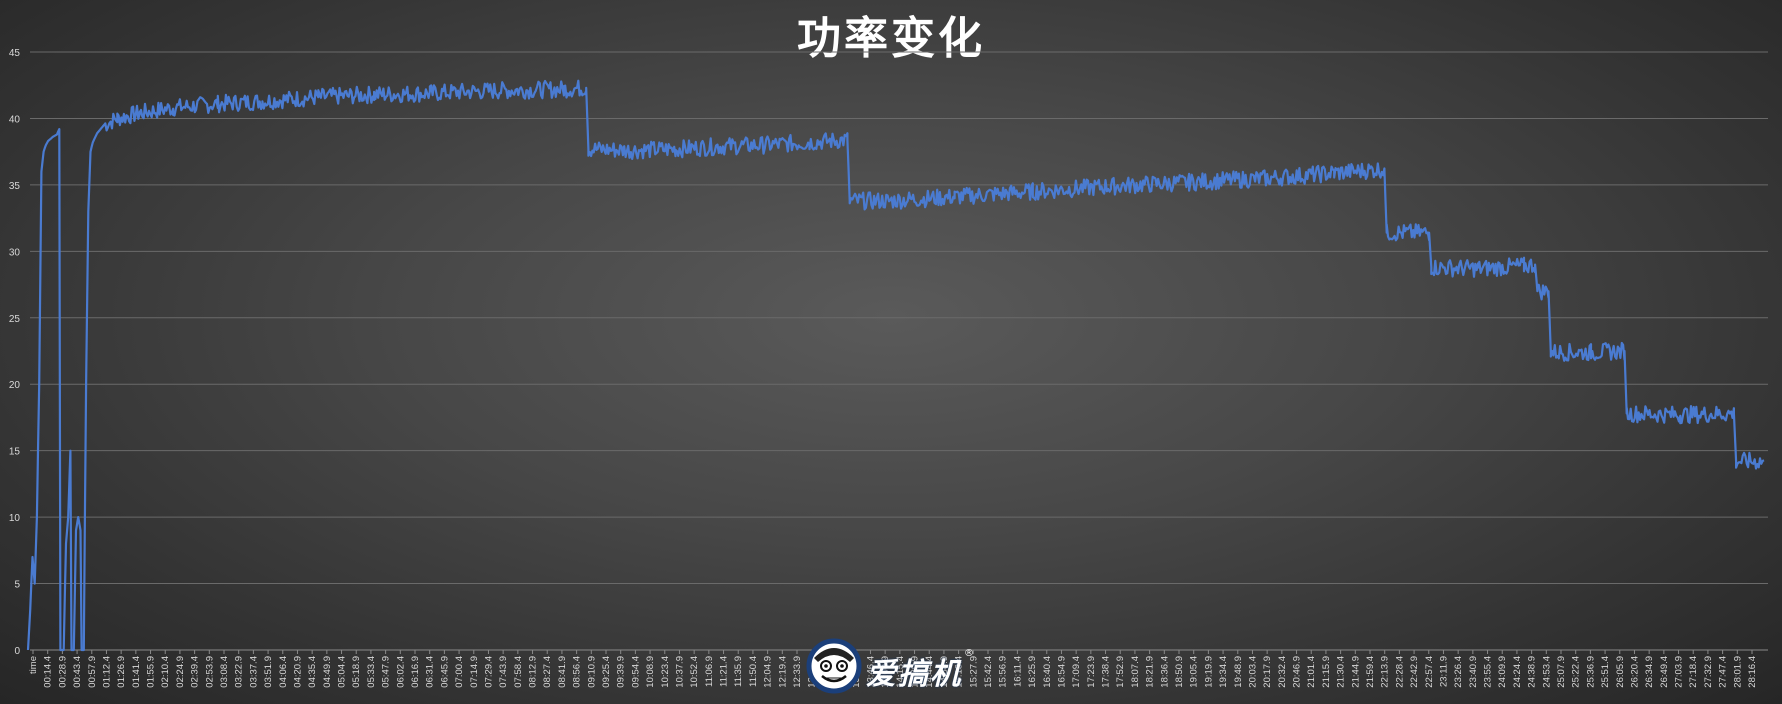 The height and width of the screenshot is (704, 1782). Describe the element at coordinates (915, 672) in the screenshot. I see `x-tick-label: 14:29.9` at that location.